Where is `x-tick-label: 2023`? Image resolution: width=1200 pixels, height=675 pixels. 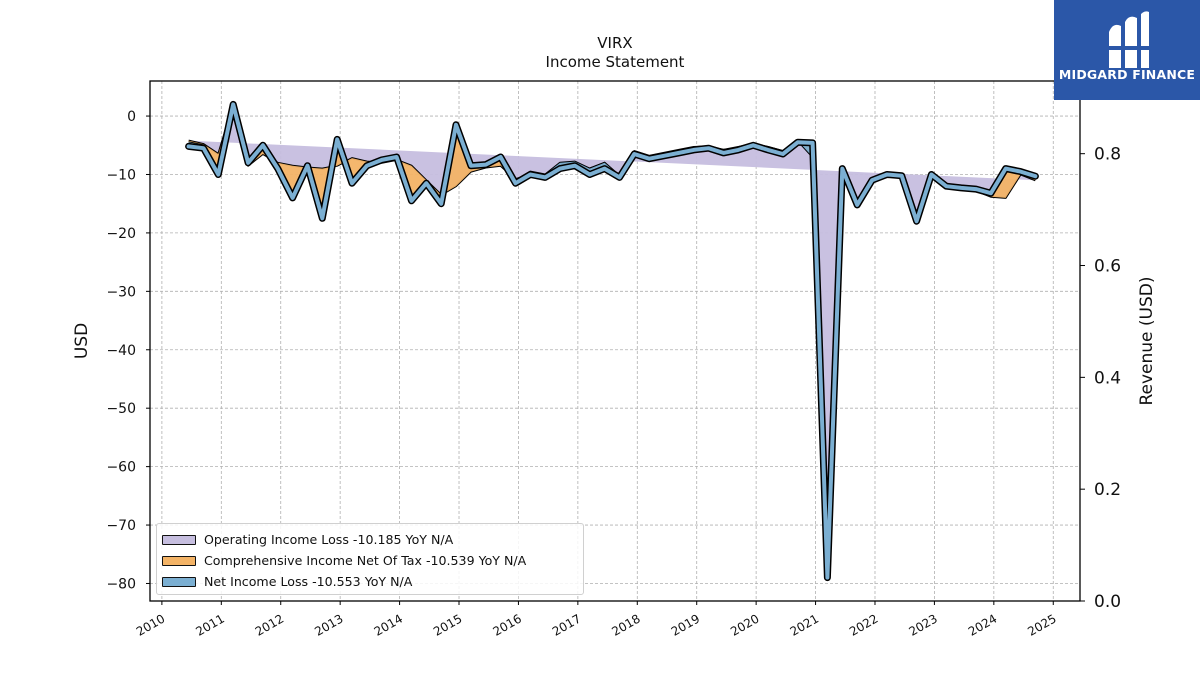 x-tick-label: 2023 is located at coordinates (922, 624).